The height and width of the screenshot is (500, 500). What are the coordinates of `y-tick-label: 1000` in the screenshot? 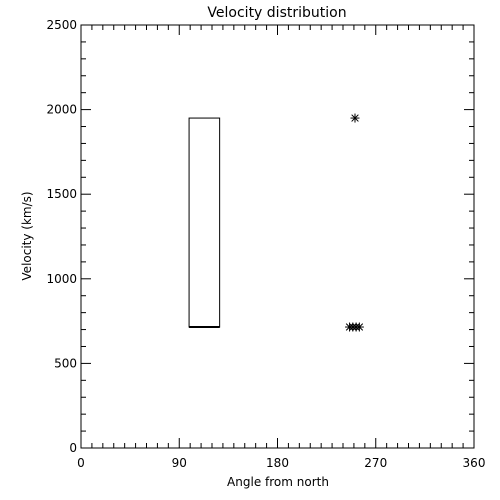 It's located at (61, 279).